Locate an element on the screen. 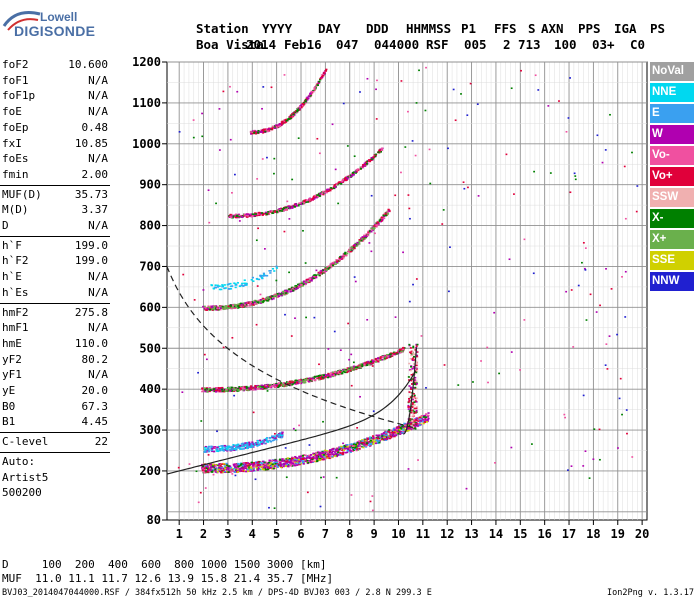 Image resolution: width=700 pixels, height=600 pixels. y-tick-label: 600 is located at coordinates (150, 307).